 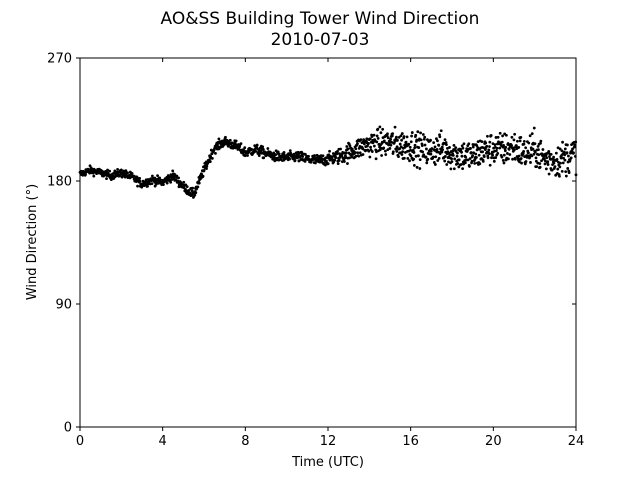 What do you see at coordinates (80, 441) in the screenshot?
I see `x-tick-label: 0` at bounding box center [80, 441].